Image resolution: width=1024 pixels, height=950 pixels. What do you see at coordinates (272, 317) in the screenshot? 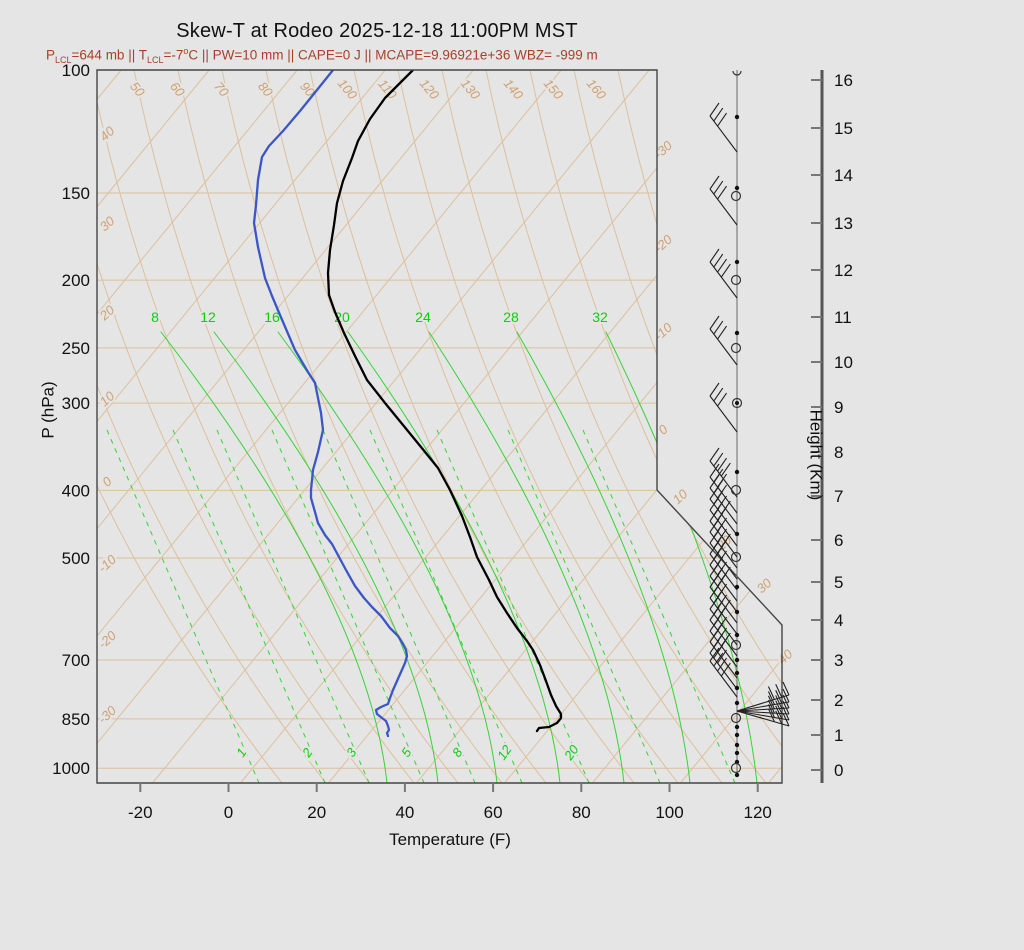
I see `moist-adiabat-label: 16` at bounding box center [272, 317].